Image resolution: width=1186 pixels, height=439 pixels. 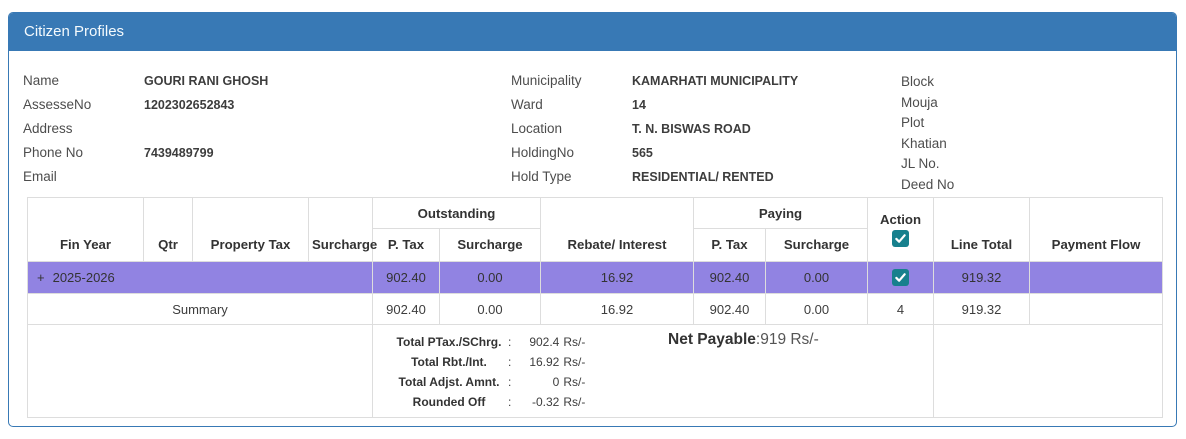 I want to click on total-ptax-schrg-line: Total PTax./SChrg.: 902.4 Rs/-, so click(x=488, y=342).